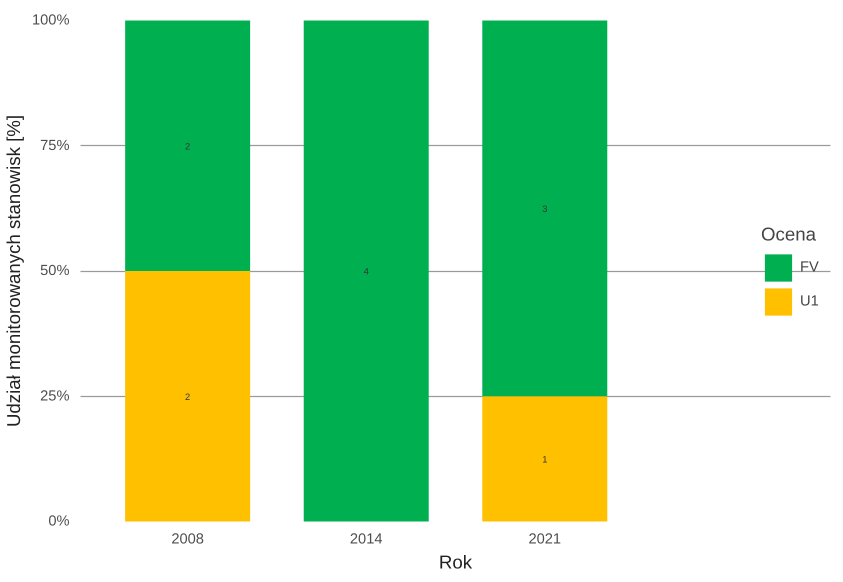  Describe the element at coordinates (55, 146) in the screenshot. I see `y-tick-label: 75%` at that location.